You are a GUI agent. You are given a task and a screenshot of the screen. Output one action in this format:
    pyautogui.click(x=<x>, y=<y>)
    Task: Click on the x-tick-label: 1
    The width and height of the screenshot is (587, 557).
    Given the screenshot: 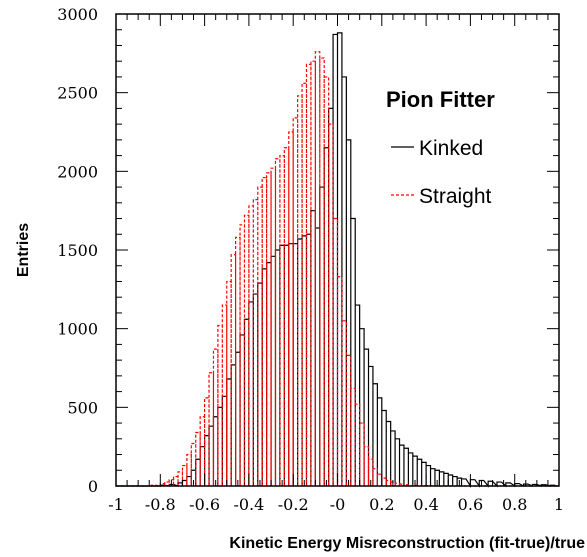 What is the action you would take?
    pyautogui.click(x=559, y=504)
    